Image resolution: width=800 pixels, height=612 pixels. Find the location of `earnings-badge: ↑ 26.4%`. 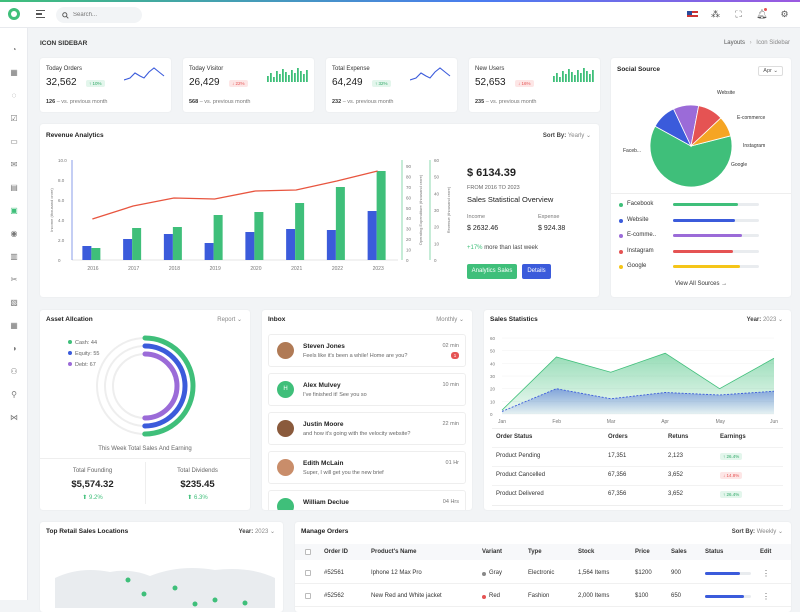

earnings-badge: ↑ 26.4% is located at coordinates (731, 456).